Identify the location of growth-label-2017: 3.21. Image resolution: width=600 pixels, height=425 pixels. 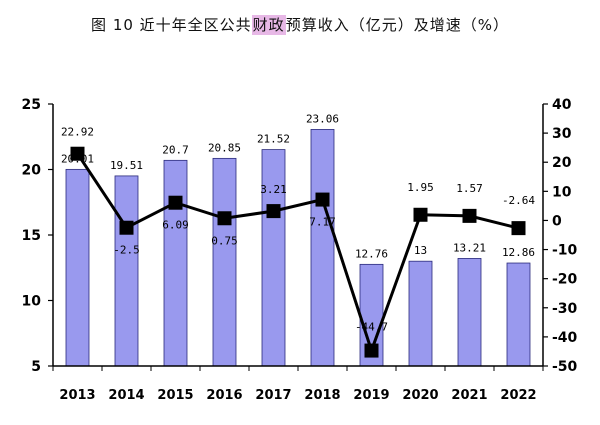
(273, 189).